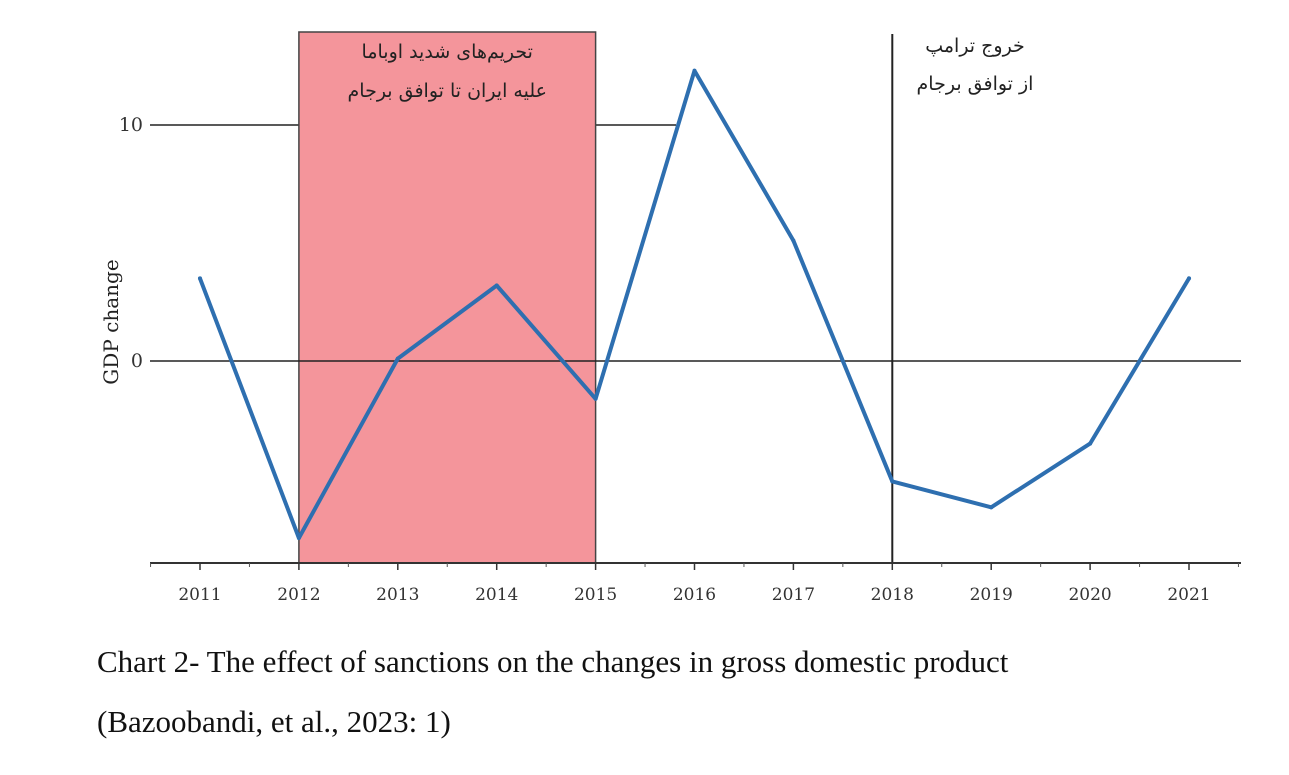 Image resolution: width=1289 pixels, height=775 pixels. What do you see at coordinates (111, 321) in the screenshot?
I see `y-axis-label: GDP change` at bounding box center [111, 321].